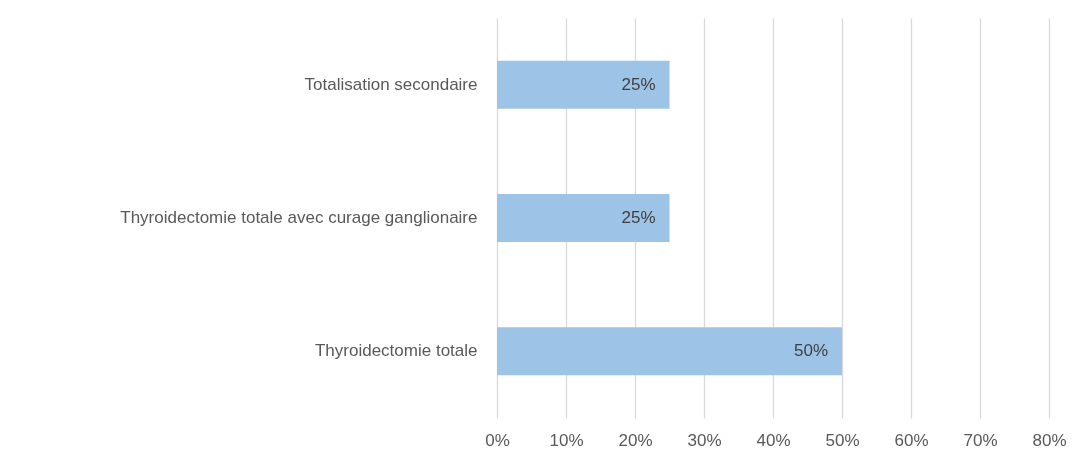 The image size is (1072, 460). I want to click on x-tick-label: 80%, so click(1049, 440).